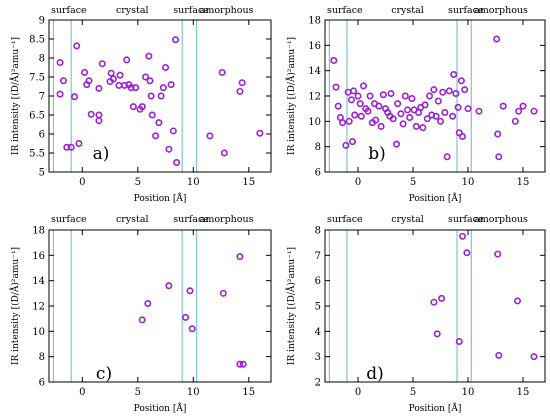  I want to click on y-tick-label: 5, so click(42, 173).